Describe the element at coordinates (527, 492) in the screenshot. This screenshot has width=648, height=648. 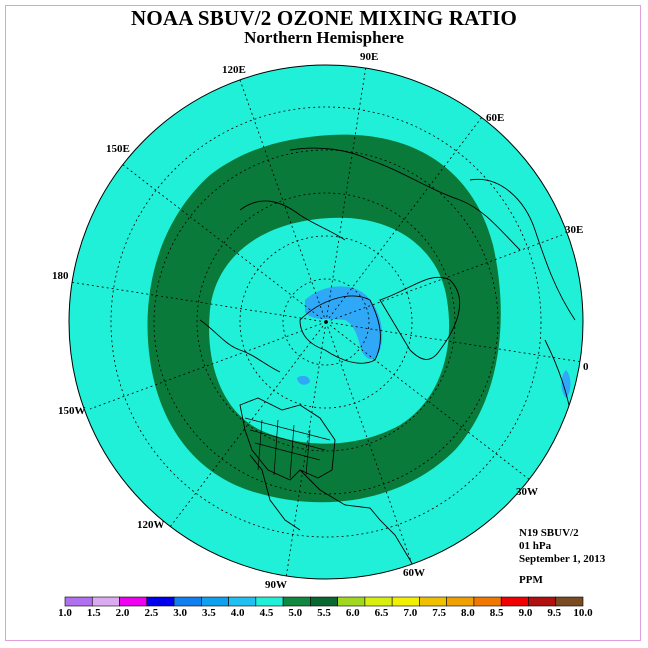
I see `lon-label-30w: 30W` at that location.